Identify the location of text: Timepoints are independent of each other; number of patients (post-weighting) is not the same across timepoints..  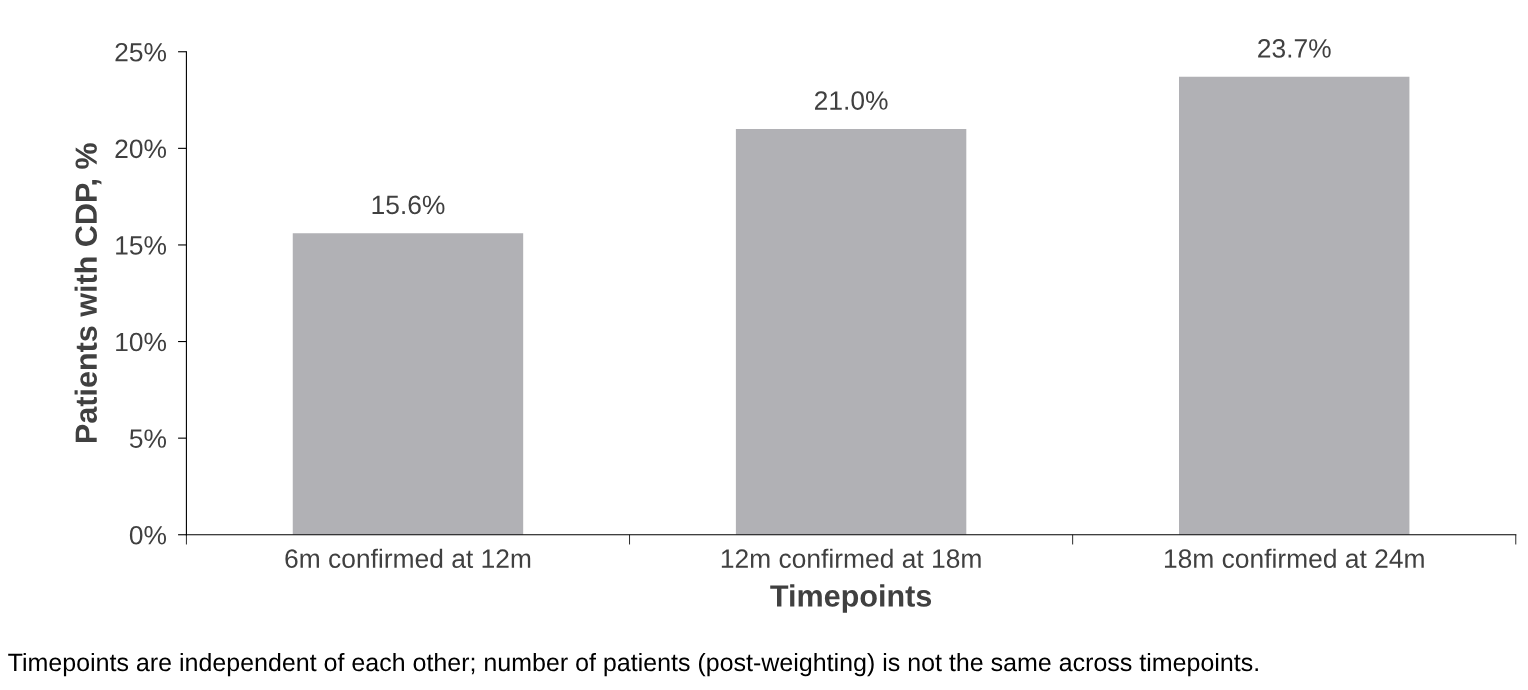
(633, 664).